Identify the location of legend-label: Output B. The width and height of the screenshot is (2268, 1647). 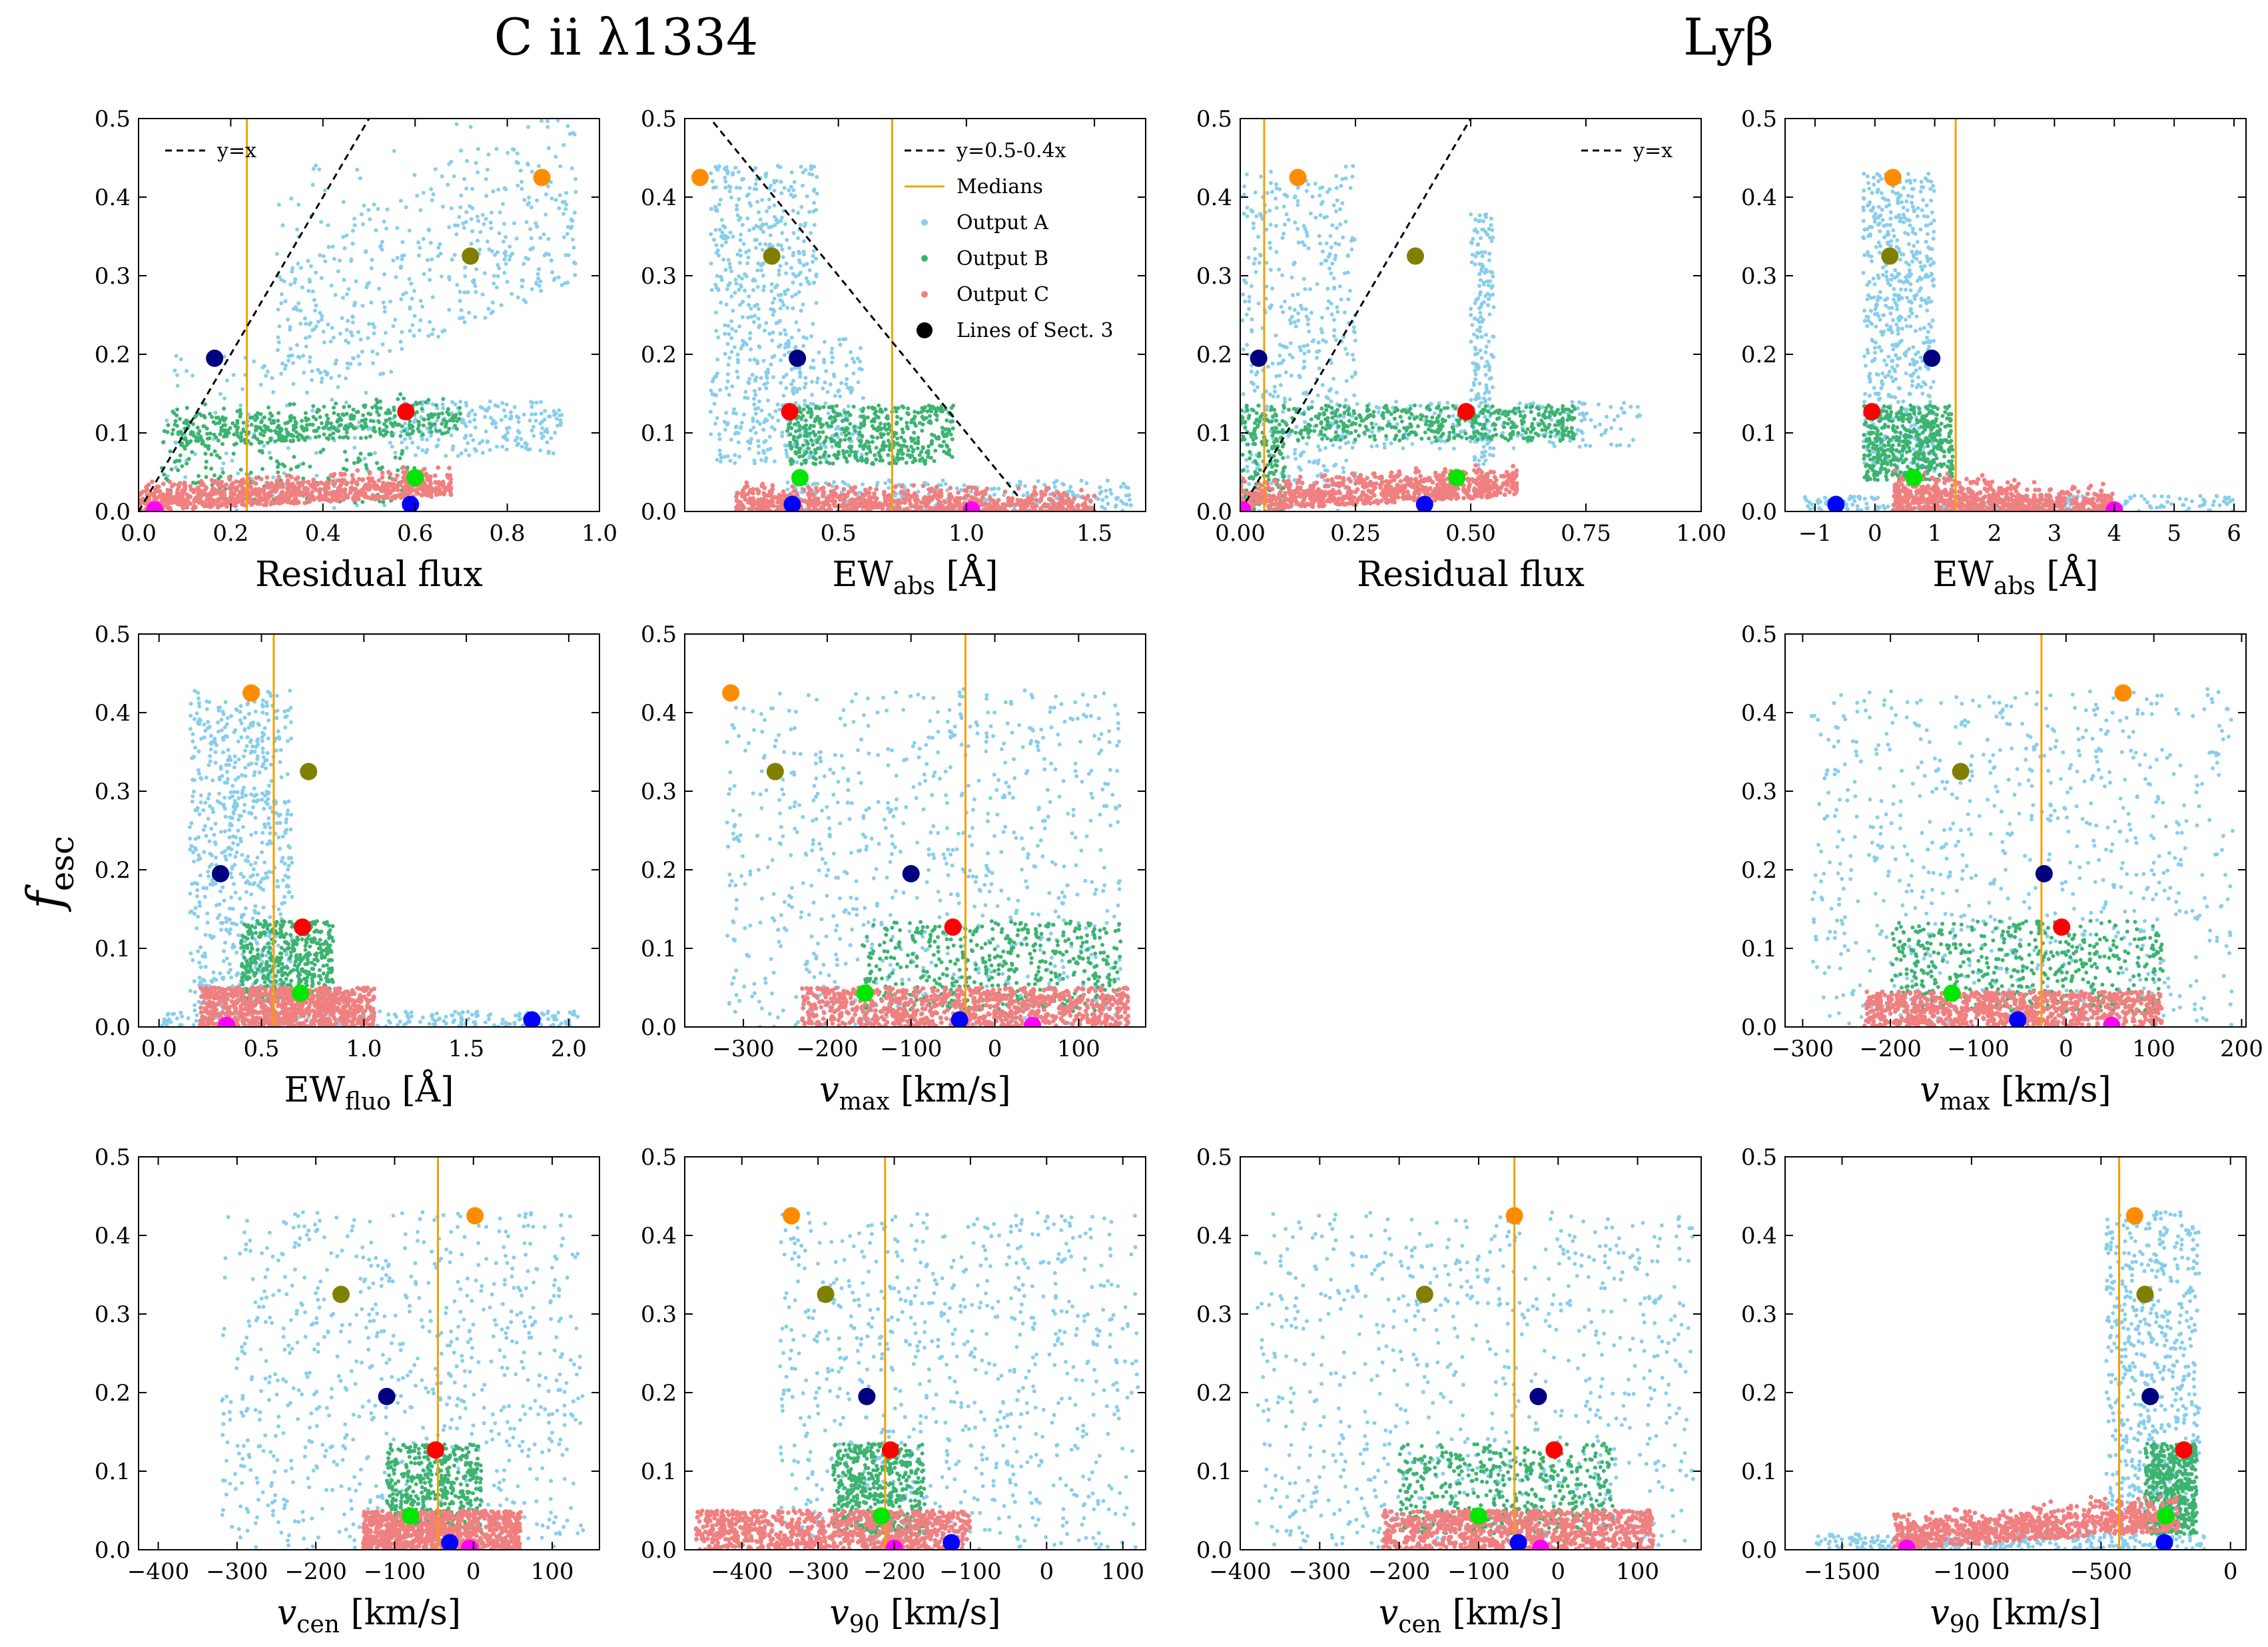
(1002, 258).